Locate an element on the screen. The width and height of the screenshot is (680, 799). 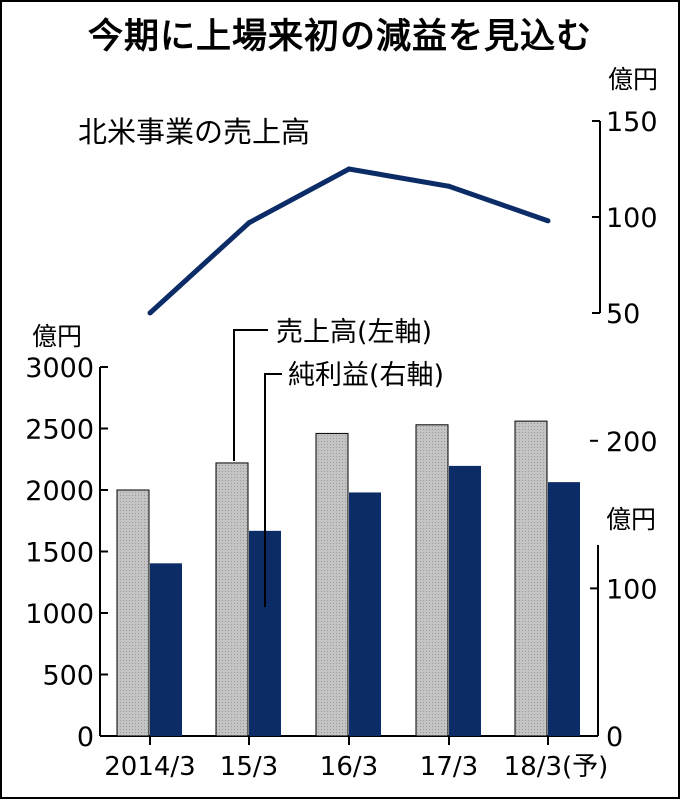
line-axis-tick-label: 50 is located at coordinates (623, 314).